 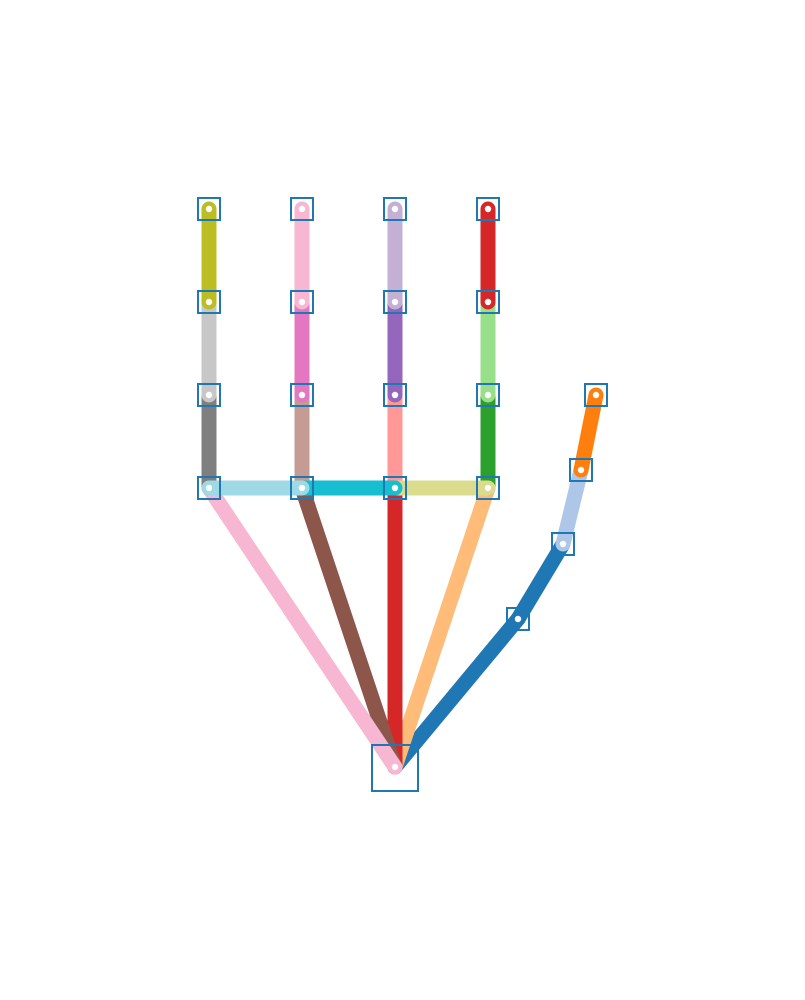 I want to click on index-pip-box, so click(x=488, y=395).